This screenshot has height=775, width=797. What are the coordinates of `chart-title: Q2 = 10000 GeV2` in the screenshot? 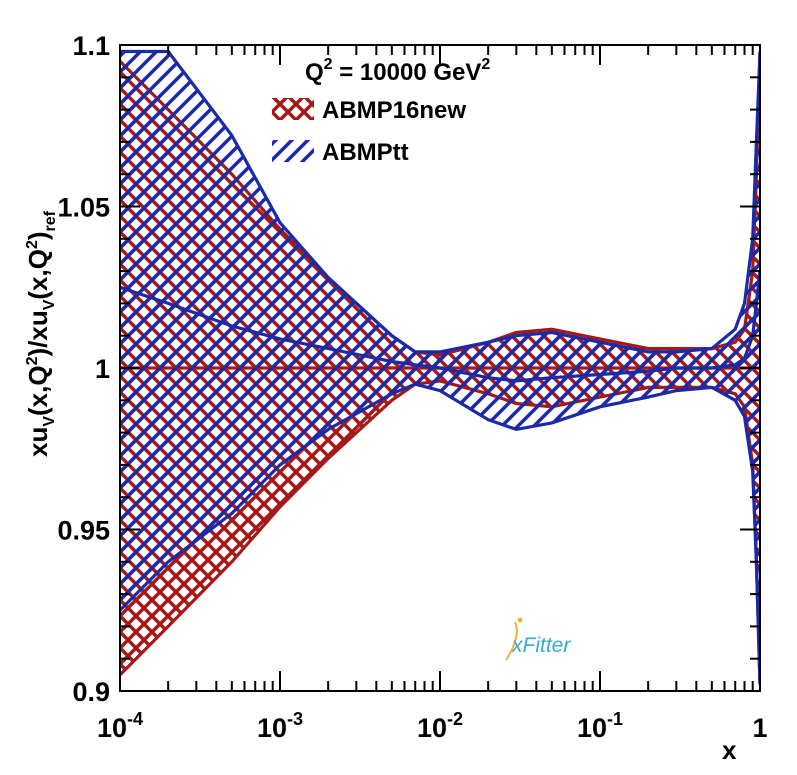 It's located at (397, 71).